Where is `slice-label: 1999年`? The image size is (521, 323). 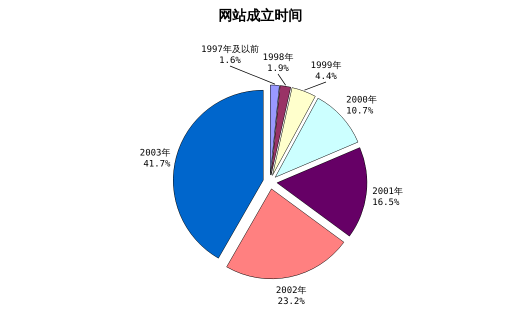 slice-label: 1999年 is located at coordinates (326, 65).